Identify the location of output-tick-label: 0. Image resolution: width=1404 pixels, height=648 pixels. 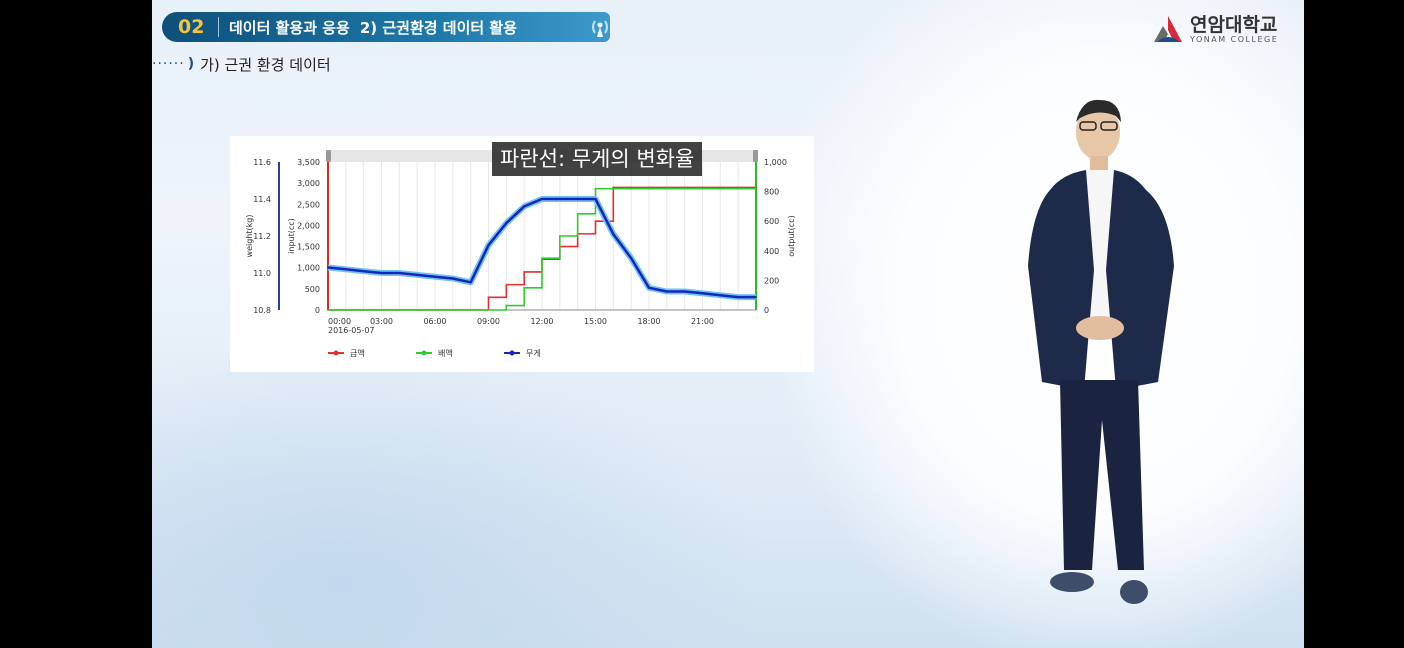
(766, 310).